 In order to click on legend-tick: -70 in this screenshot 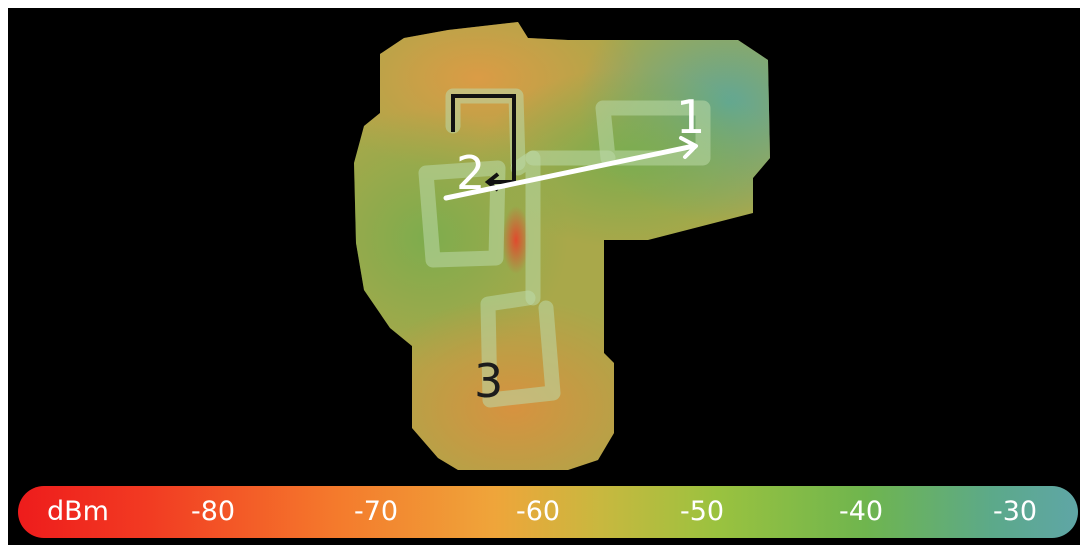, I will do `click(376, 511)`.